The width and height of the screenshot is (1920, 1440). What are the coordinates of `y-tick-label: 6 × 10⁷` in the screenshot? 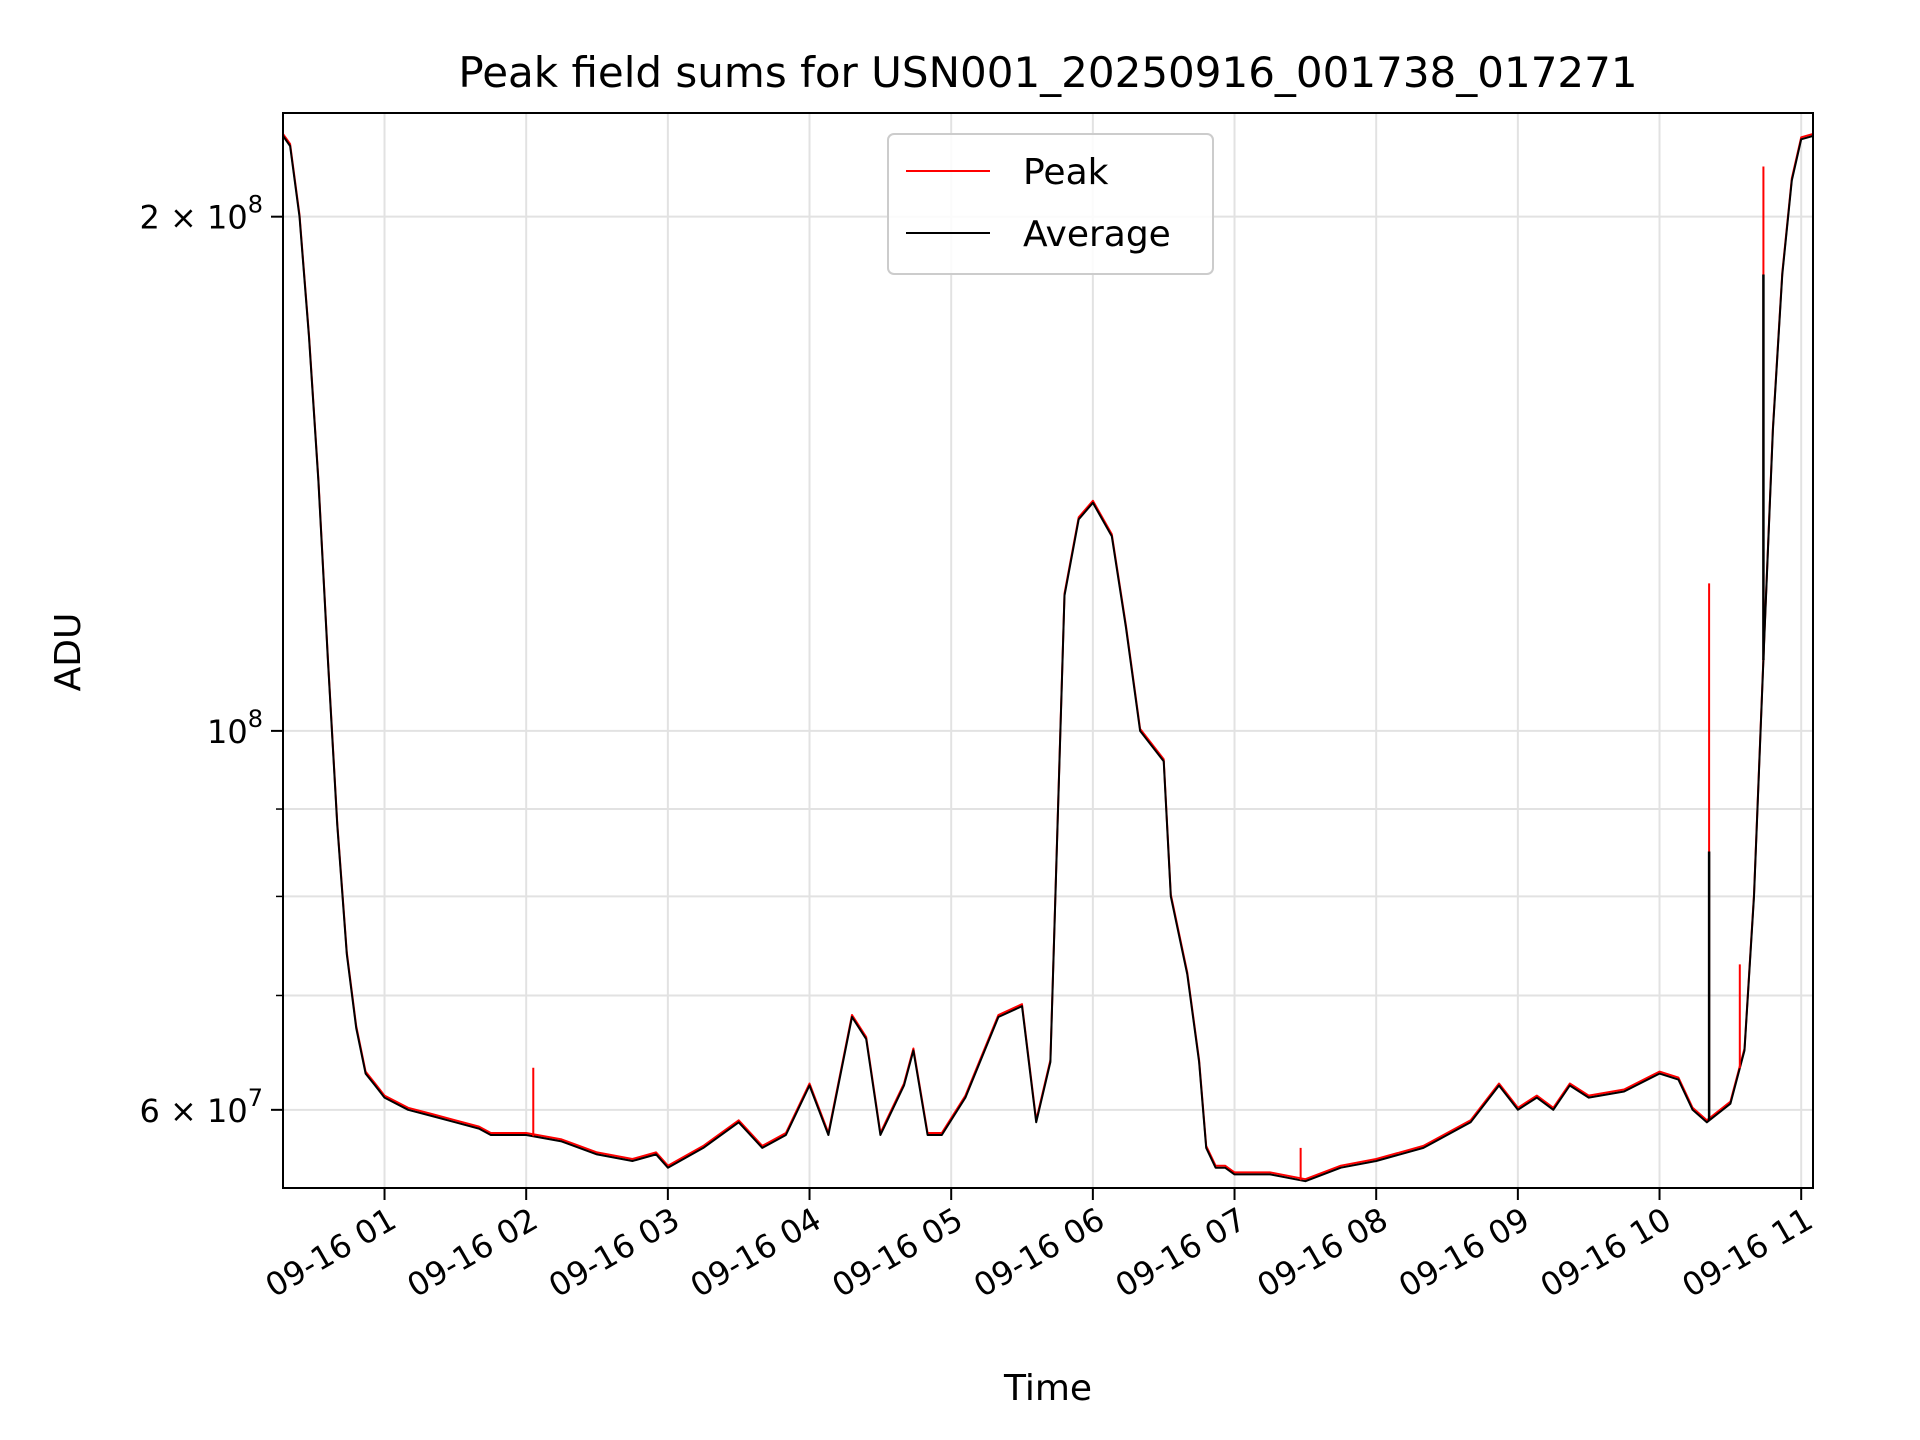 It's located at (201, 1107).